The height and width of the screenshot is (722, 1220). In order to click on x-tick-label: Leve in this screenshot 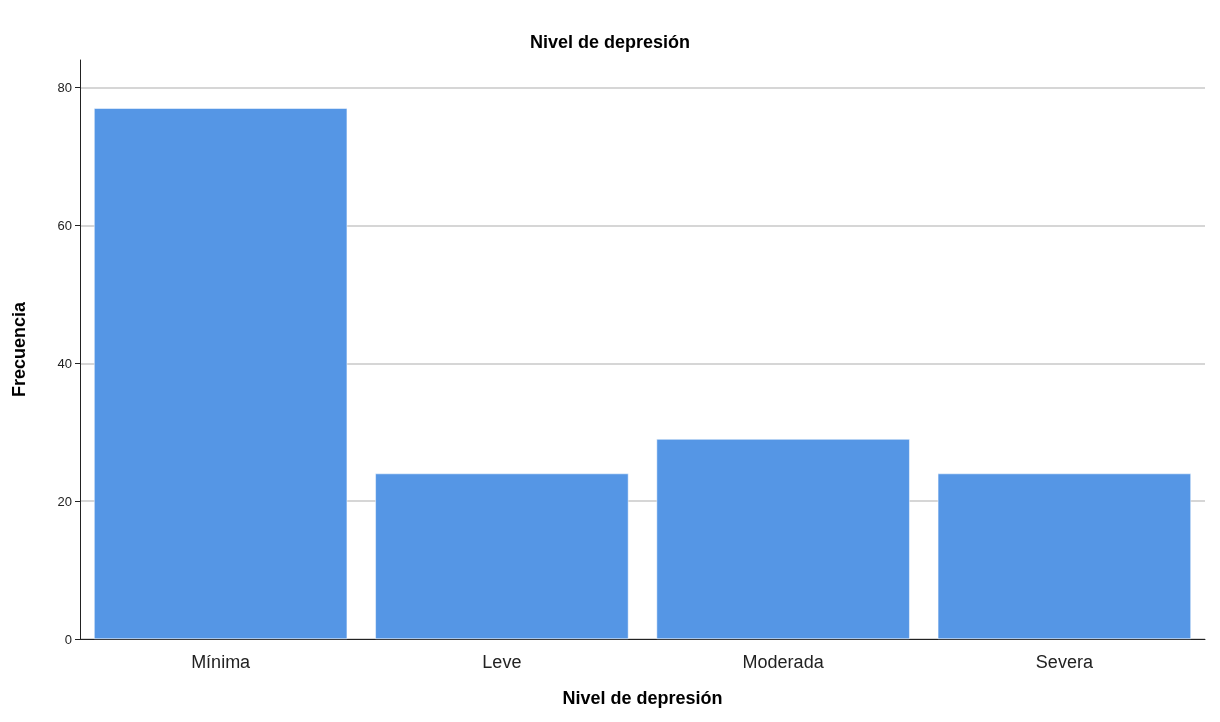, I will do `click(502, 662)`.